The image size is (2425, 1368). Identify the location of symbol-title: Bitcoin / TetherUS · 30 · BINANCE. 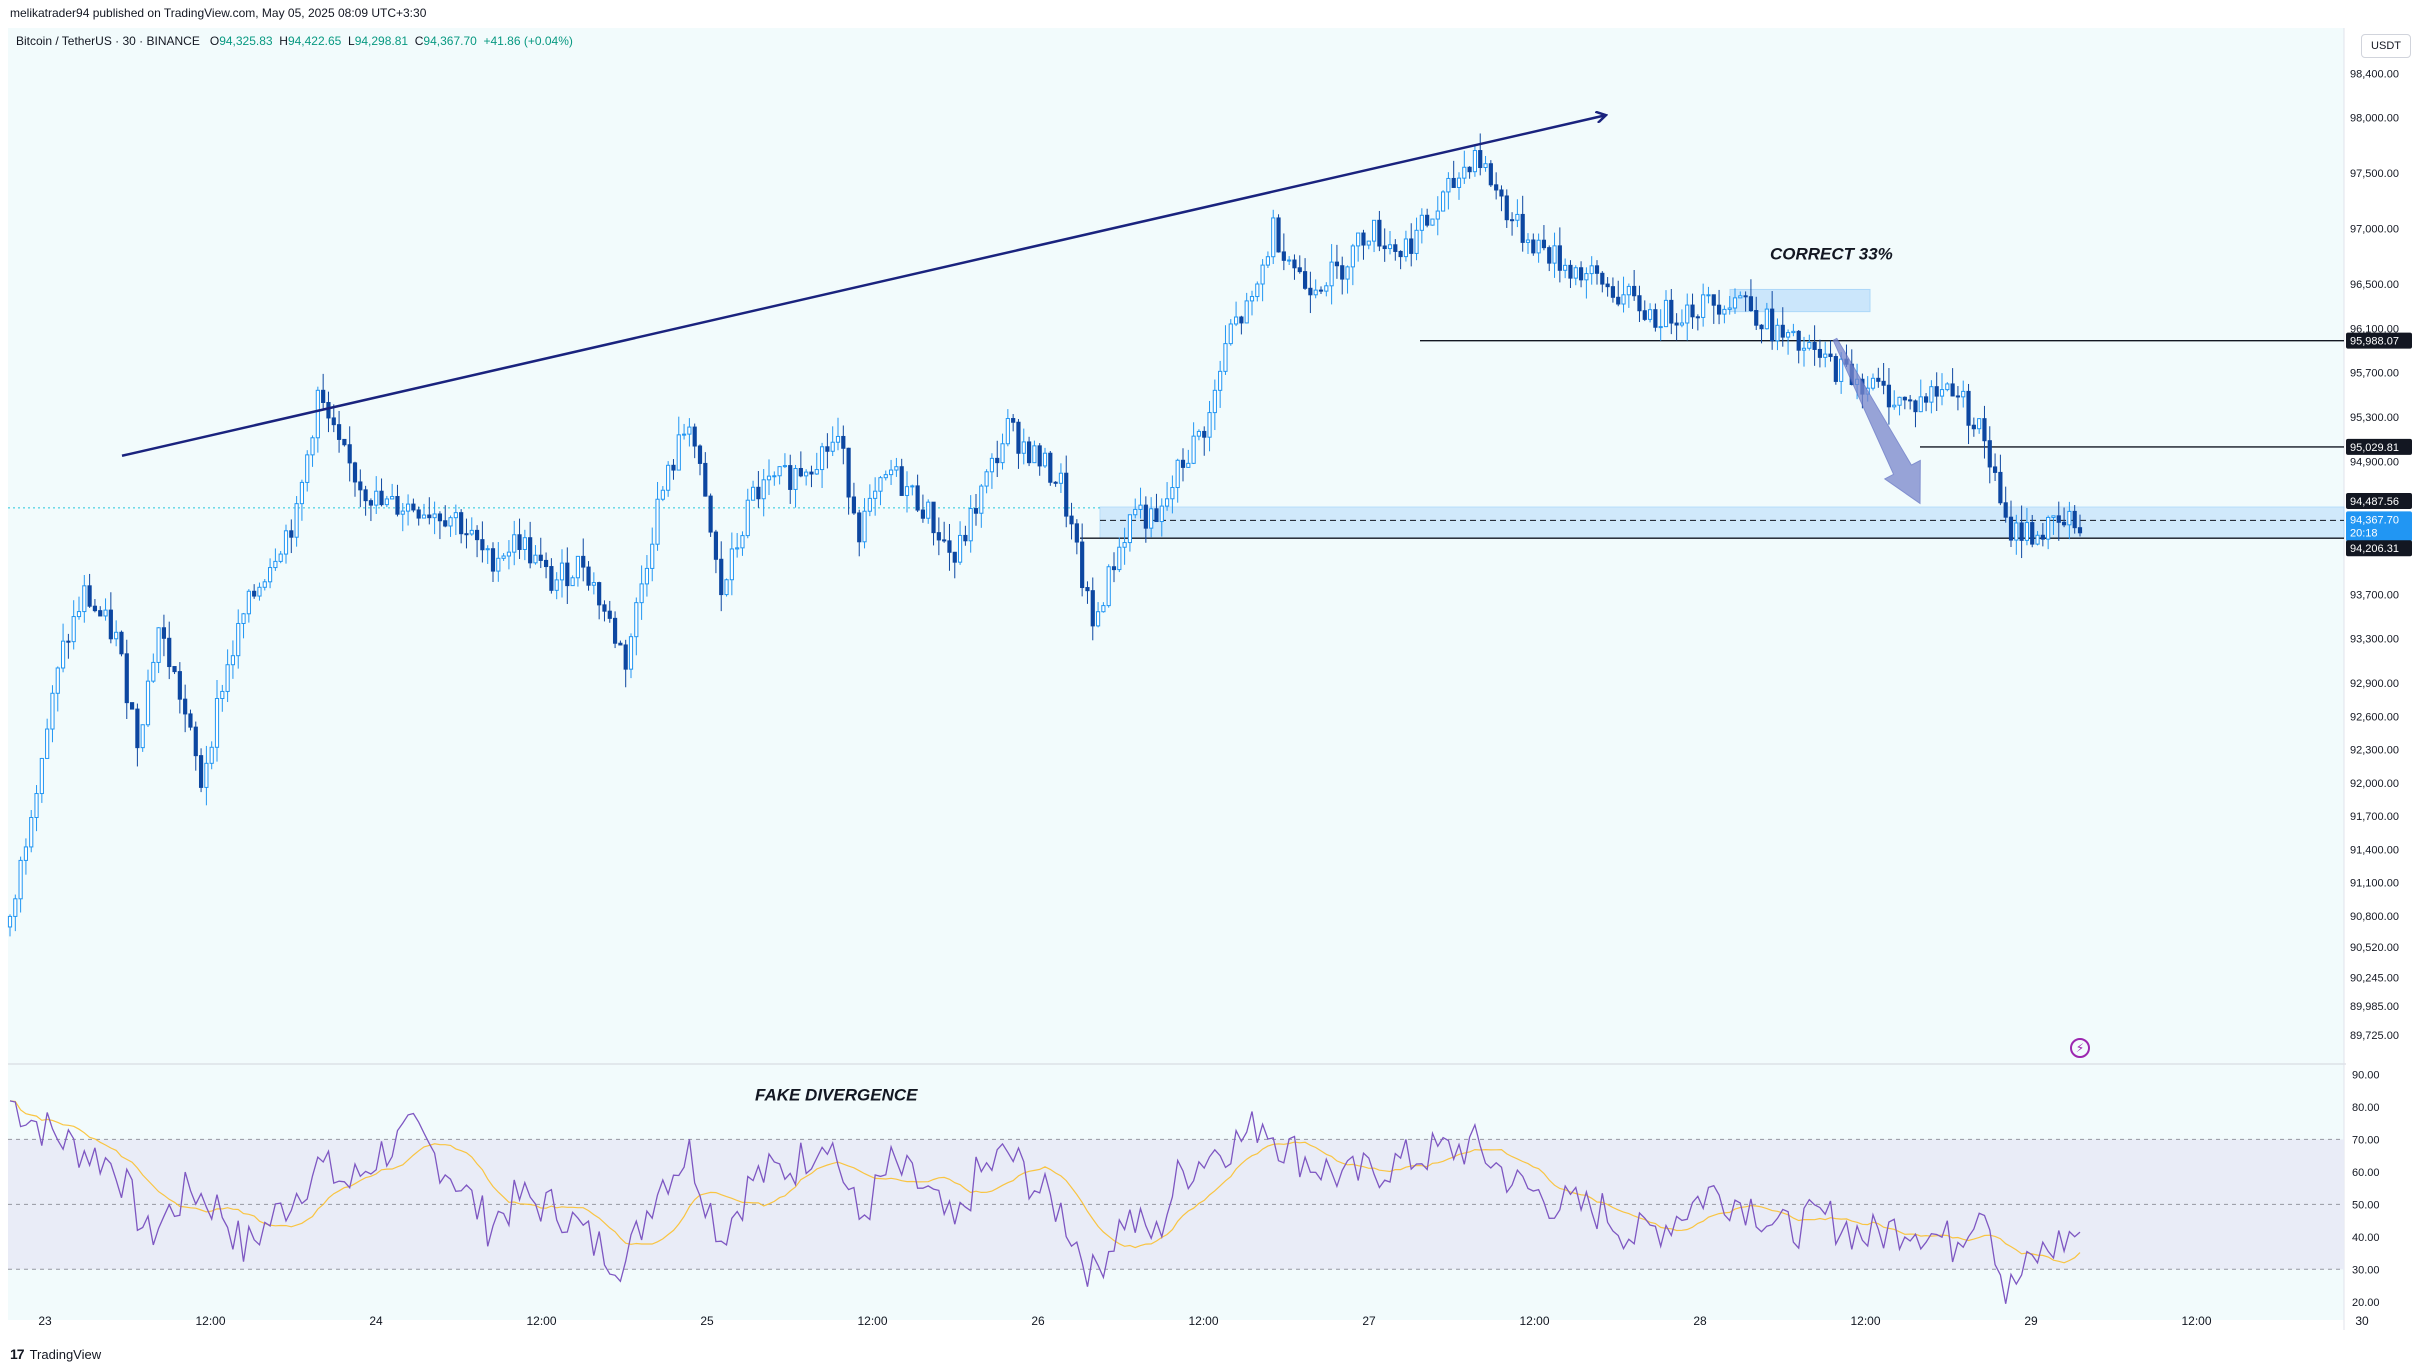
(108, 41).